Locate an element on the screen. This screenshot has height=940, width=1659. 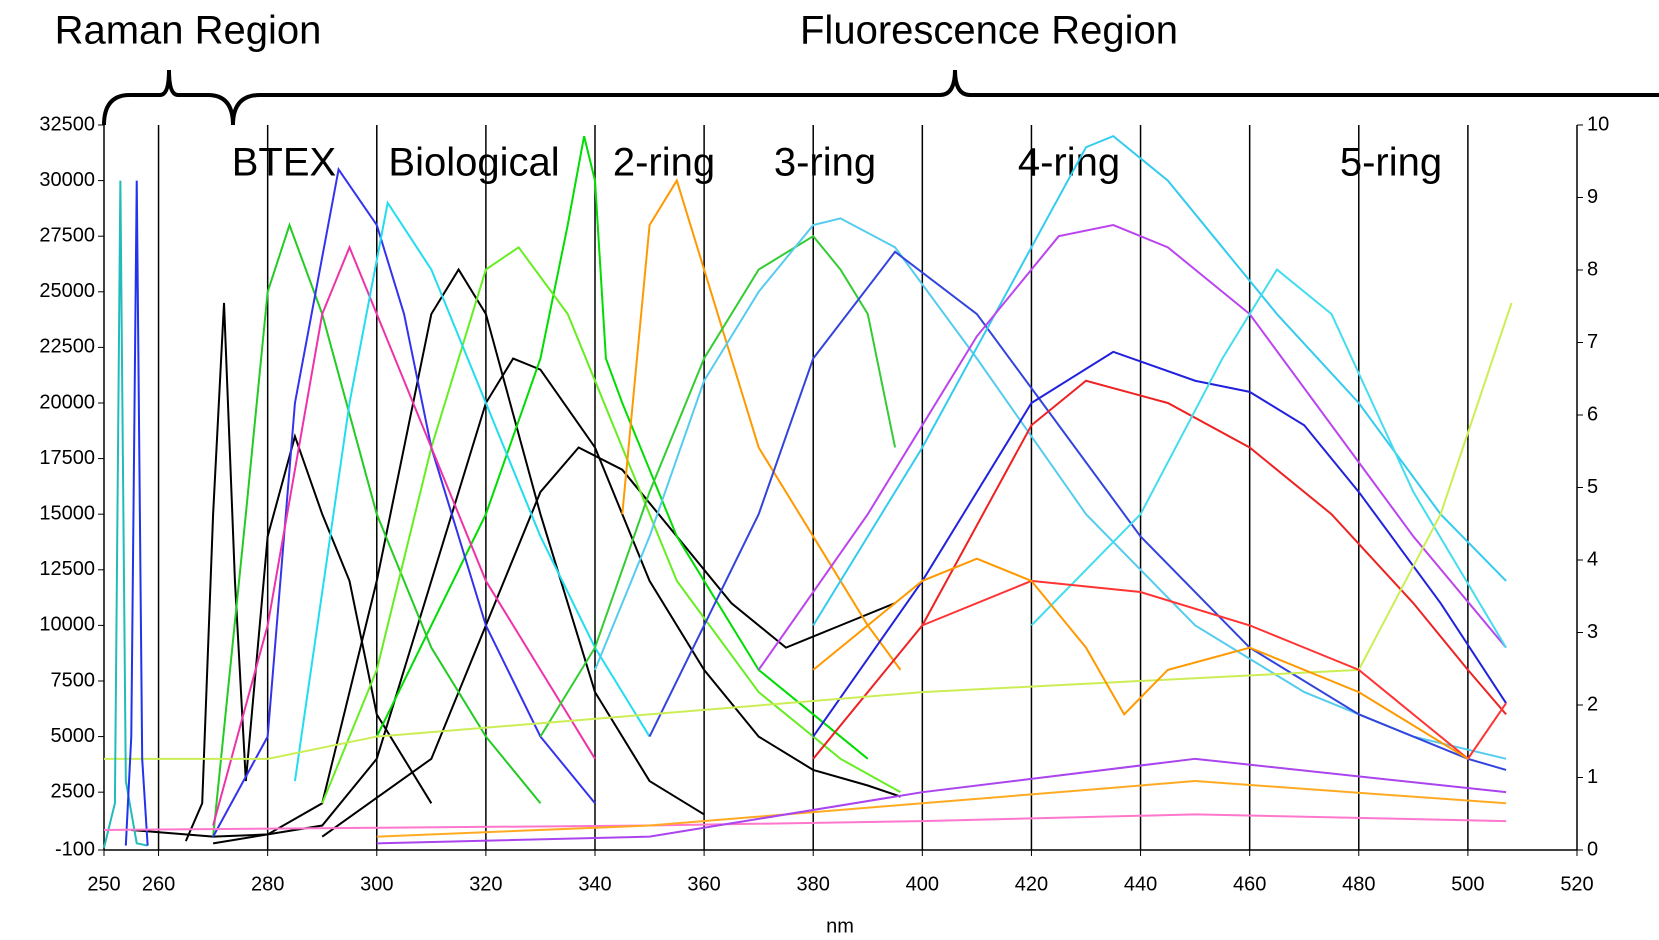
y-tick-label: -100 is located at coordinates (75, 849).